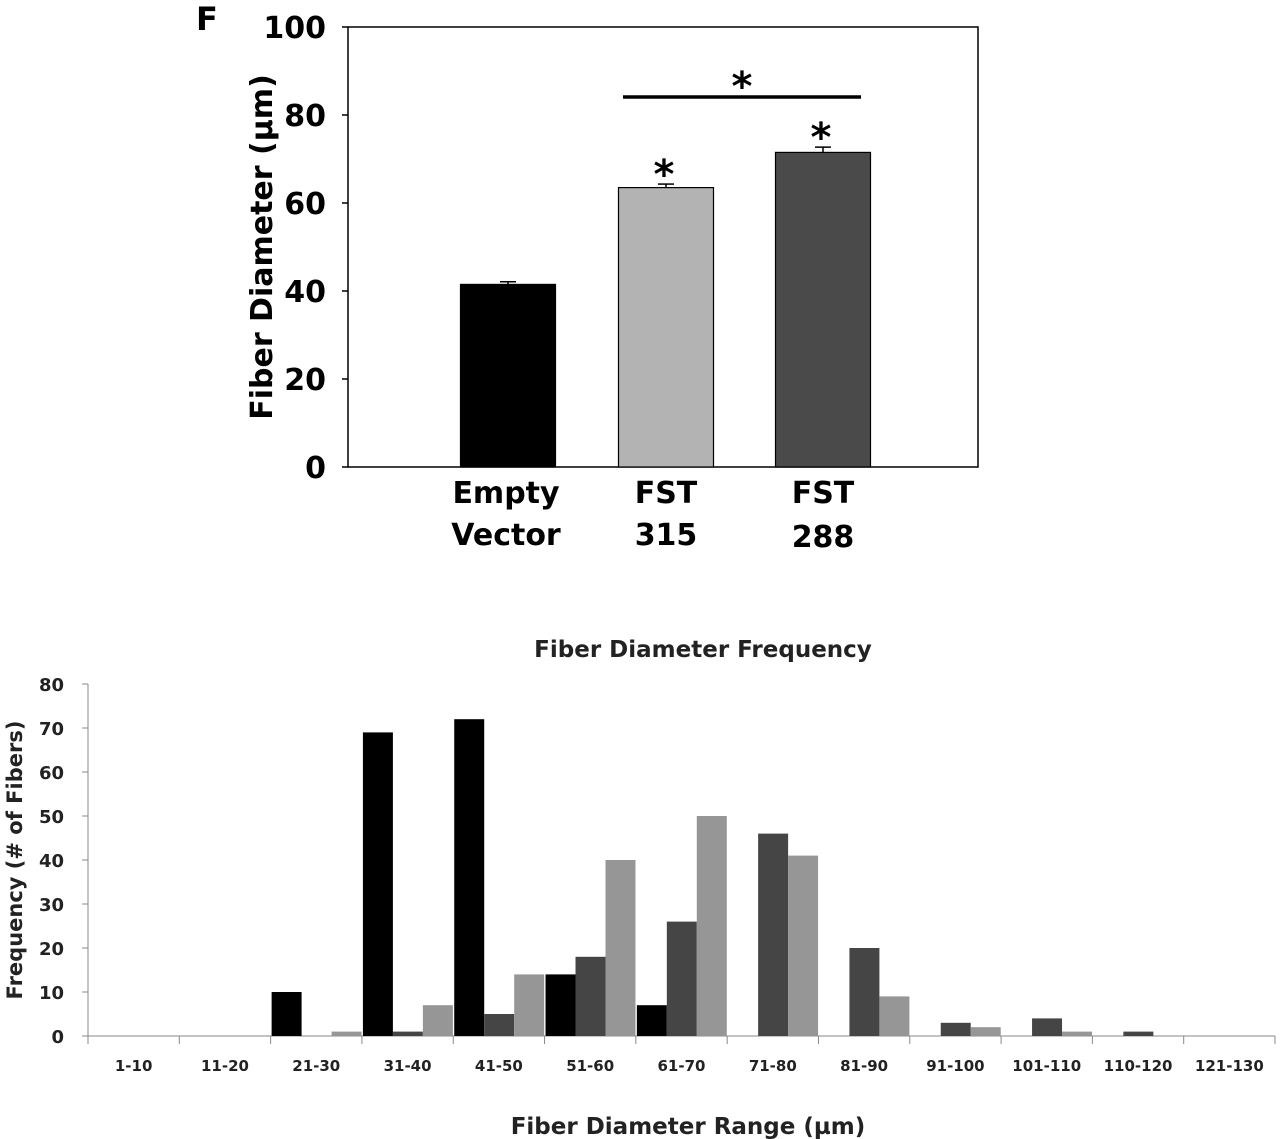 The width and height of the screenshot is (1280, 1139). Describe the element at coordinates (1046, 1066) in the screenshot. I see `x-tick-label: 101-110` at that location.